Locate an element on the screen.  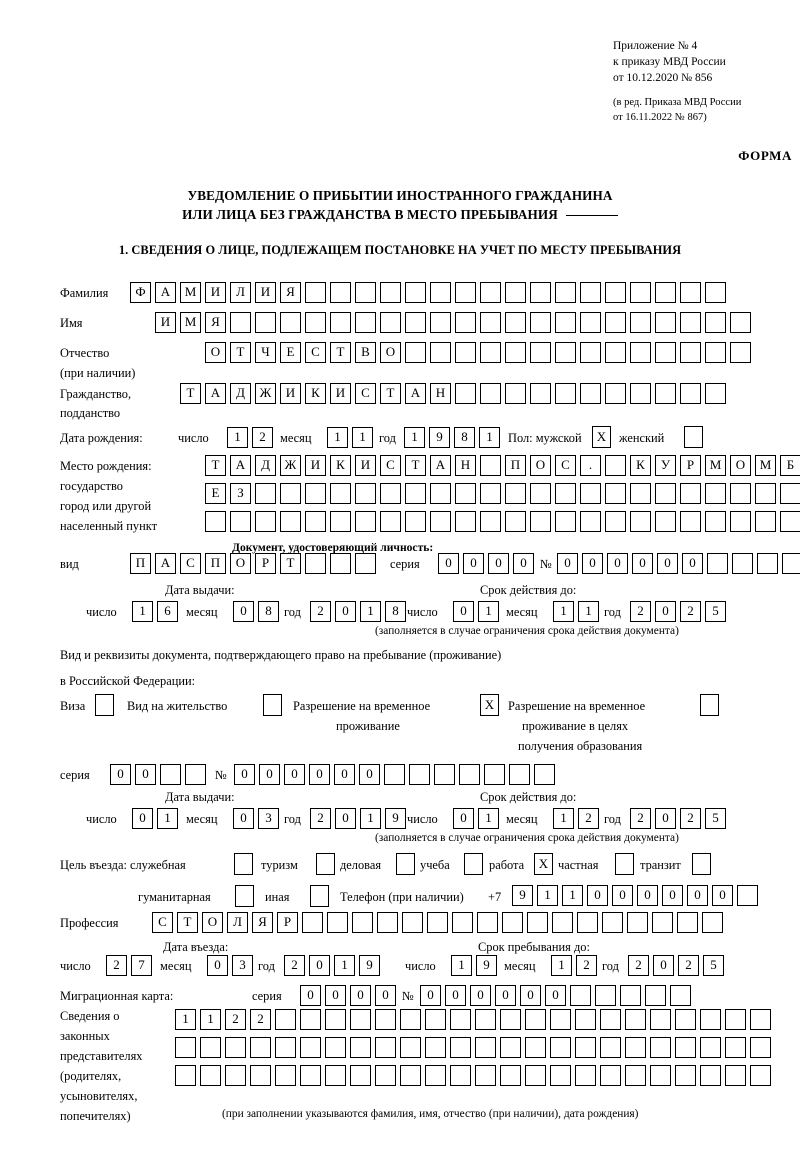
legal-rep-grid-row3 is located at coordinates (473, 1075).